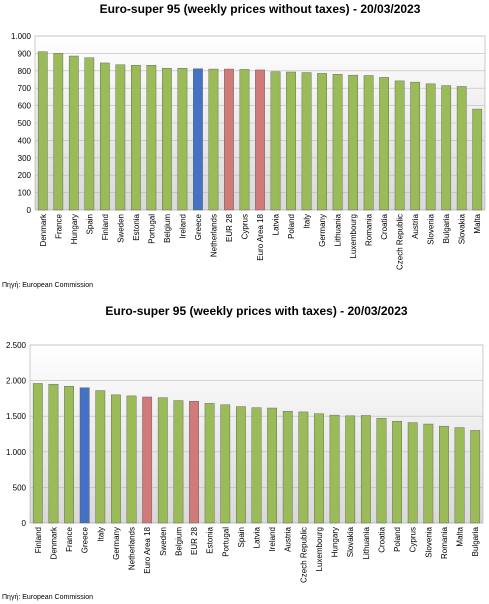  Describe the element at coordinates (16, 416) in the screenshot. I see `y-tick-label: 1.500` at that location.